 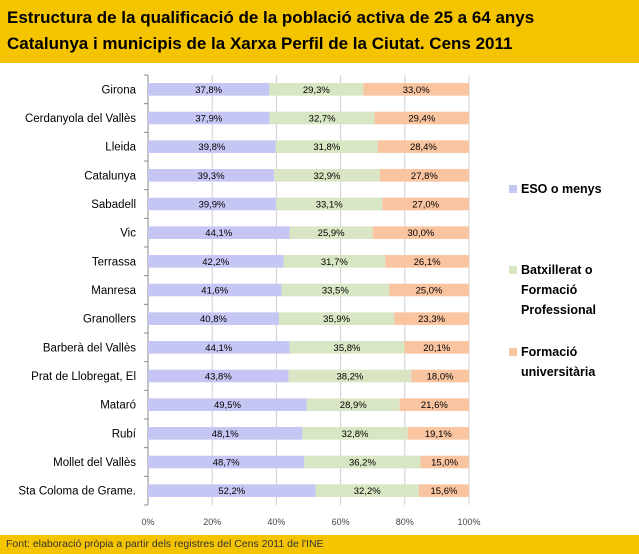 What do you see at coordinates (114, 262) in the screenshot?
I see `category-label: Terrassa` at bounding box center [114, 262].